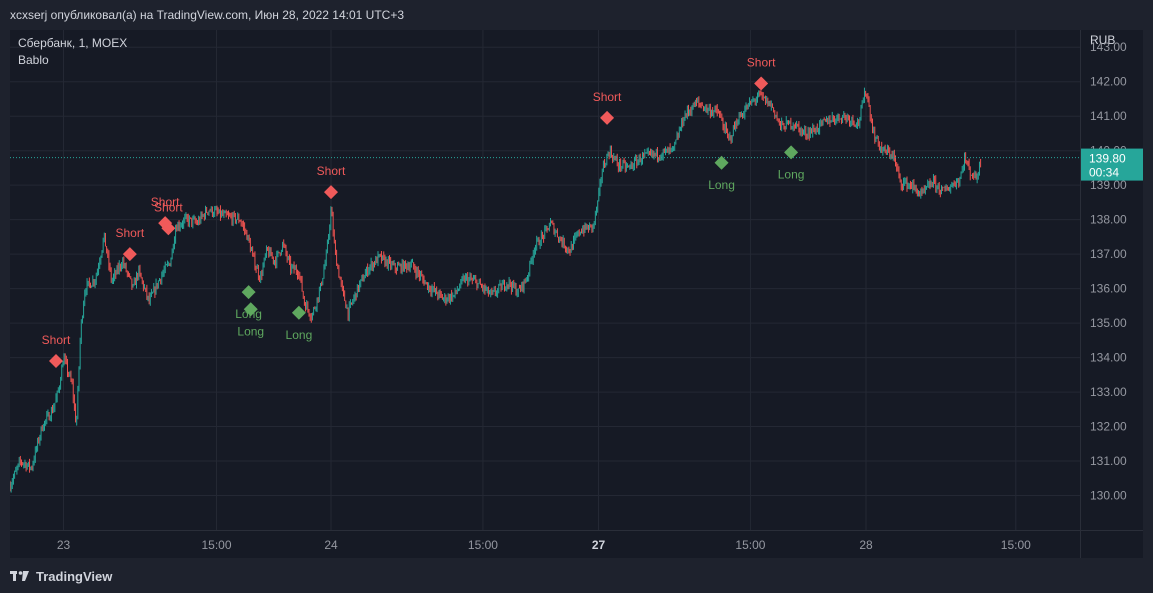  Describe the element at coordinates (576, 541) in the screenshot. I see `time-axis: 23 15:00 24 15:00 27 15:00 28 15:00` at that location.